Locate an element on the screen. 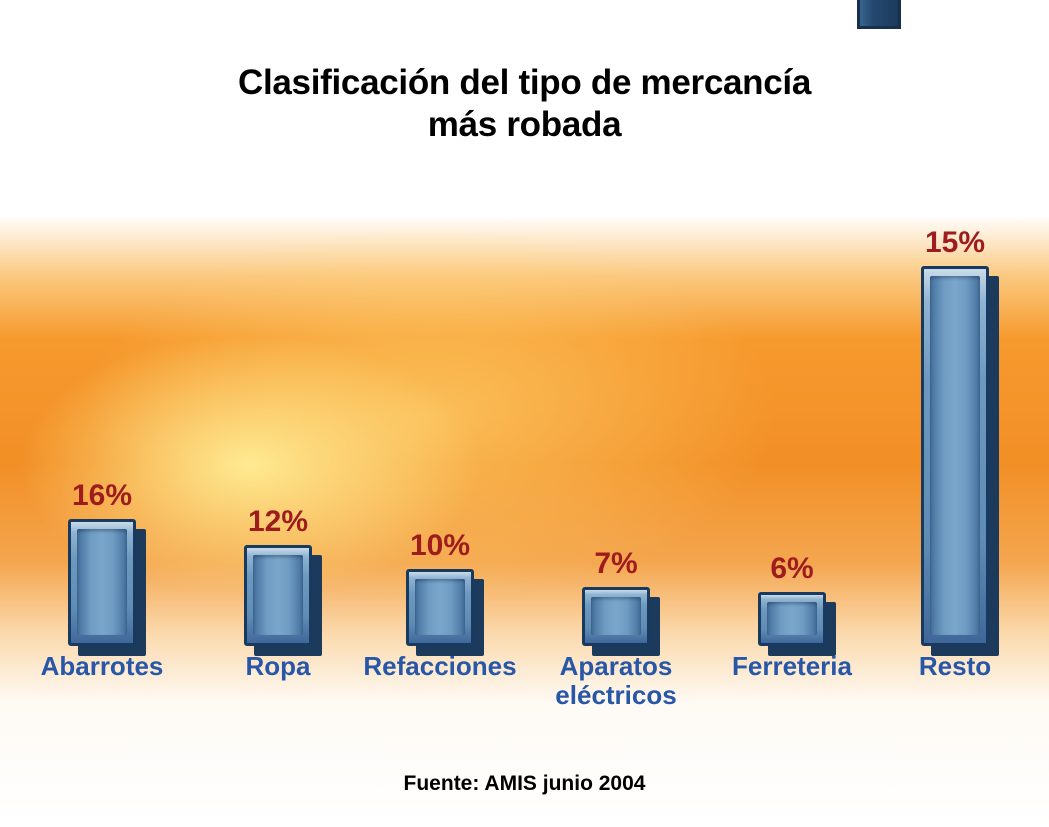 The width and height of the screenshot is (1049, 827). top-edge-bar-fragment is located at coordinates (879, 14).